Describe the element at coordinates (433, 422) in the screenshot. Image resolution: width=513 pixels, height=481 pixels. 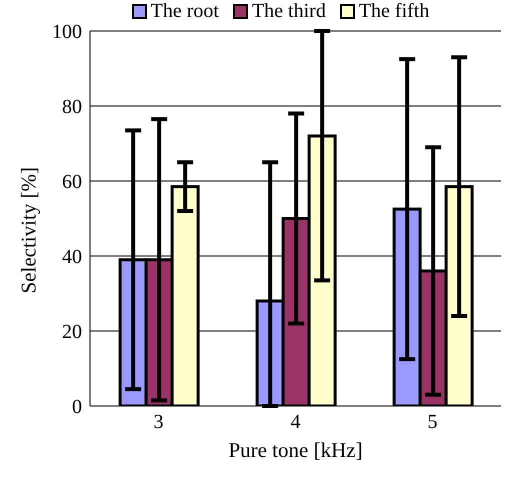
I see `x-tick-label: 5` at that location.